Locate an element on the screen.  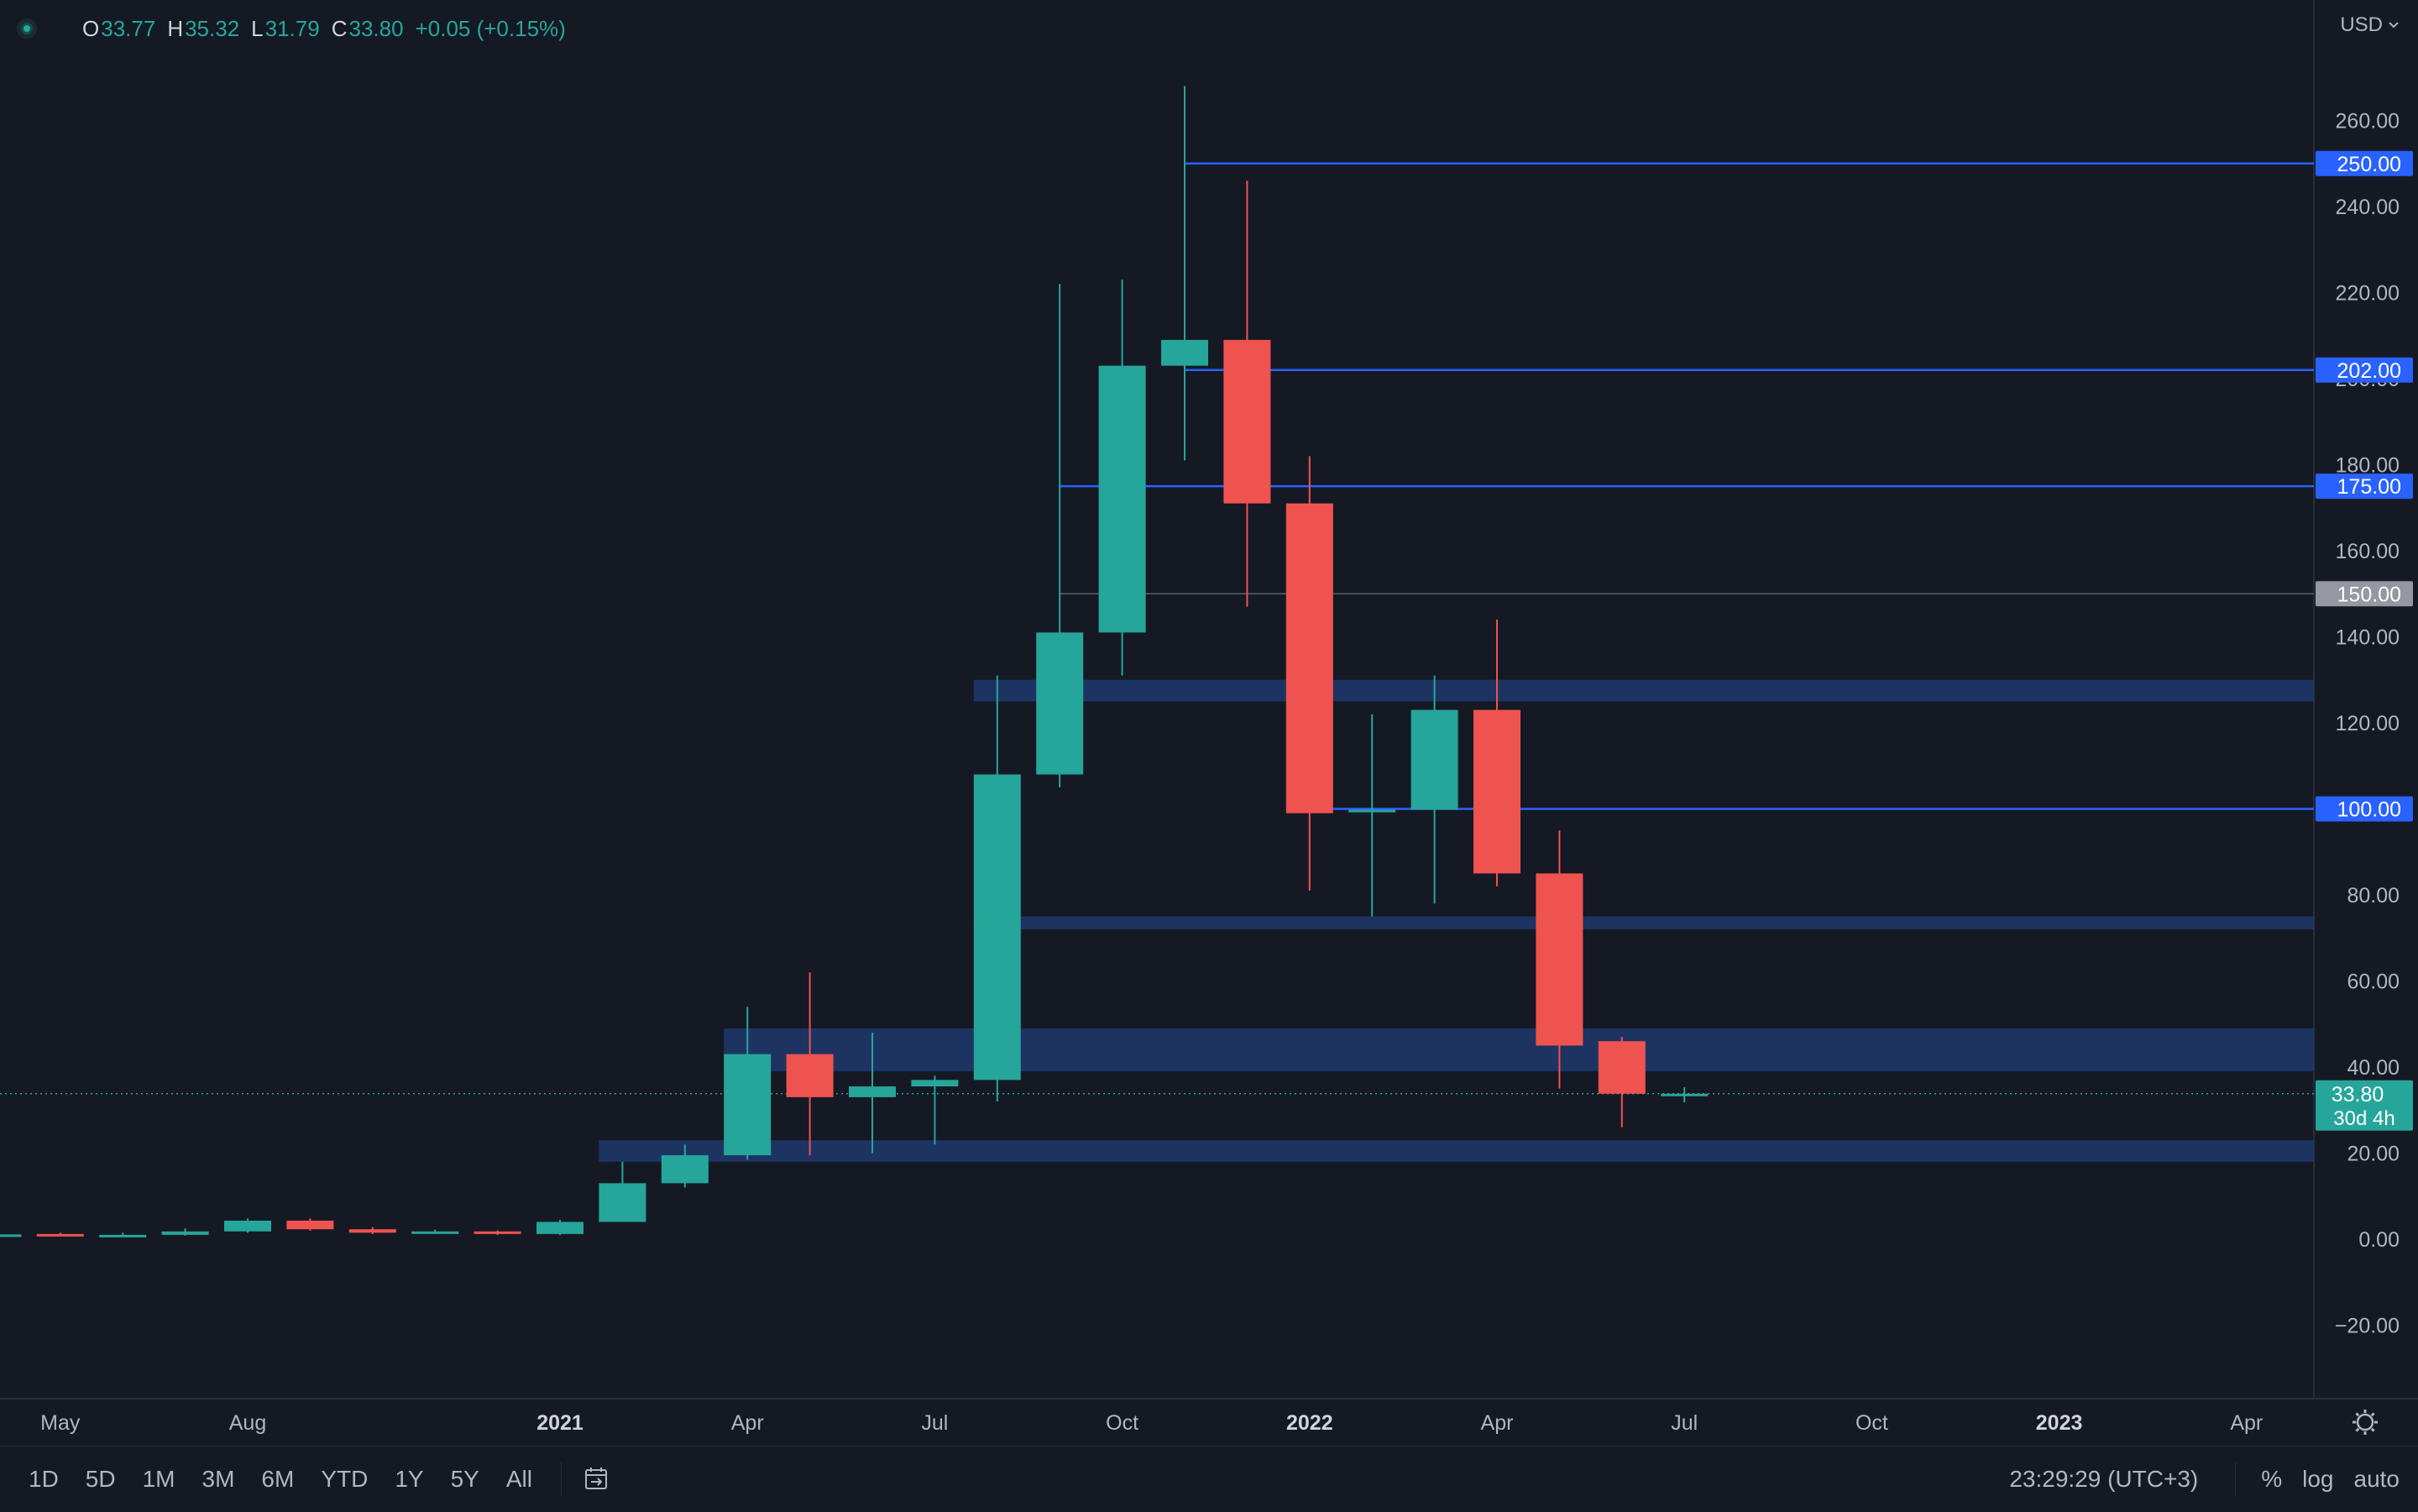
y-tick-label: 240.00 is located at coordinates (2368, 207).